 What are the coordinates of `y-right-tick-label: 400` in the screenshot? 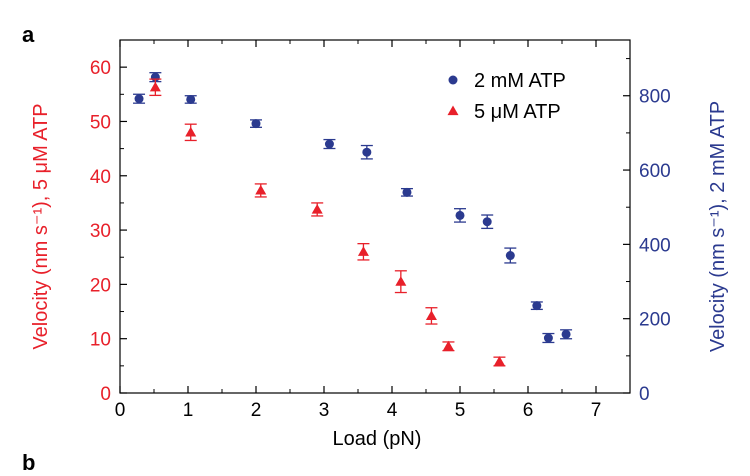 It's located at (655, 245).